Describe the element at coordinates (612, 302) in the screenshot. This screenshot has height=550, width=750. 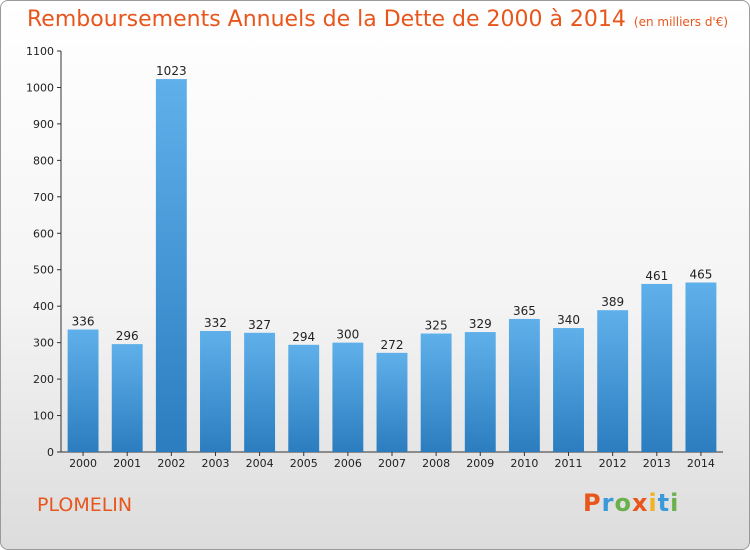
I see `value-label-2012: 389` at that location.